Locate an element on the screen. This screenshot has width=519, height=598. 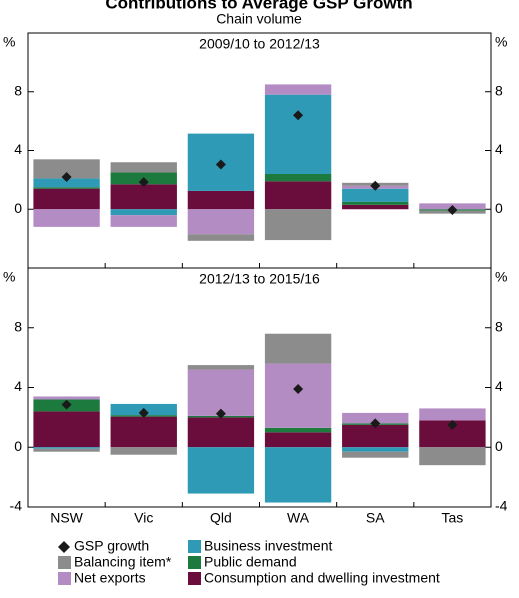
x-tick-label: NSW is located at coordinates (66, 518).